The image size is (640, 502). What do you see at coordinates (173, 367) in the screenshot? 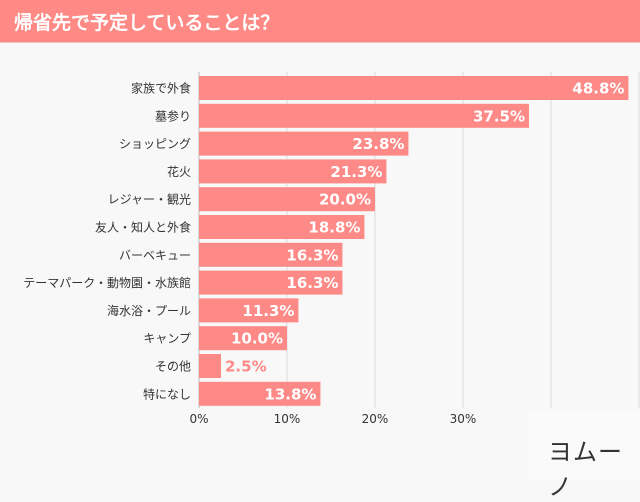
I see `category-label: その他` at bounding box center [173, 367].